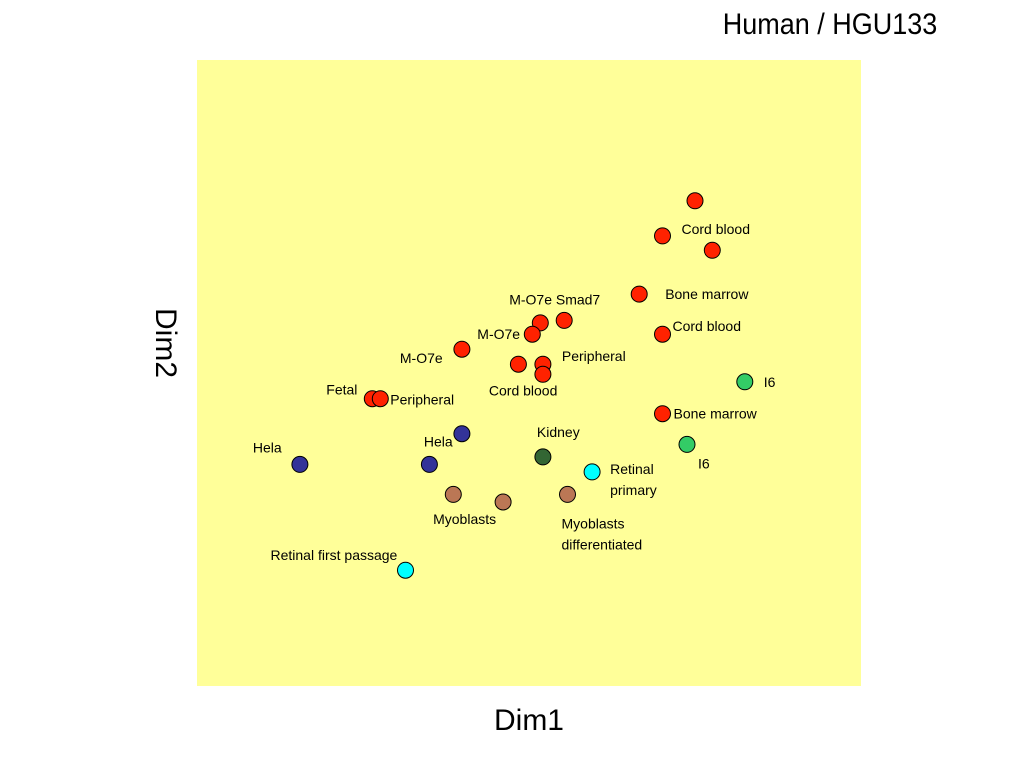 This screenshot has height=768, width=1024. I want to click on chart-title: Human / HGU133, so click(830, 24).